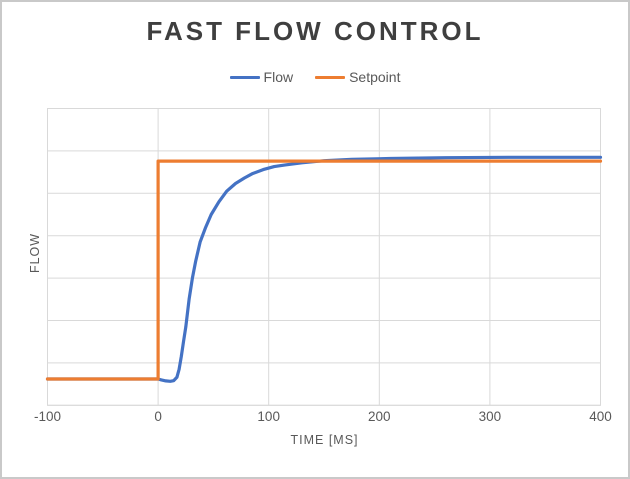  What do you see at coordinates (490, 416) in the screenshot?
I see `x-tick-label: 300` at bounding box center [490, 416].